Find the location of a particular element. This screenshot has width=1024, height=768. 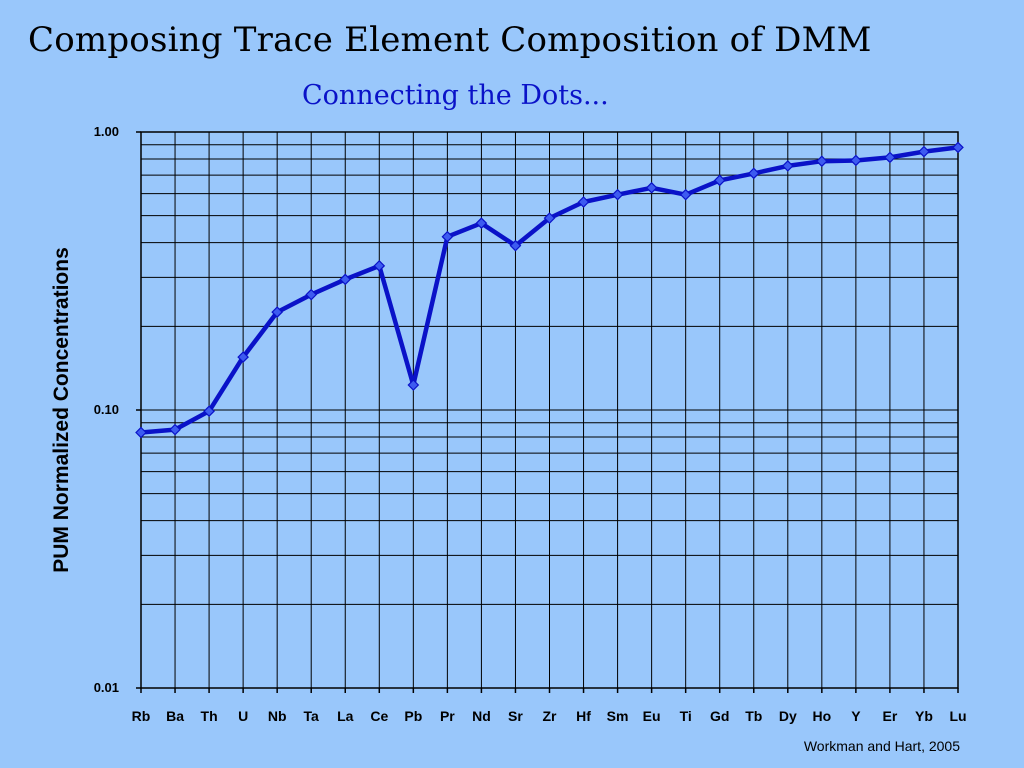

x-tick-label: Hf is located at coordinates (583, 716).